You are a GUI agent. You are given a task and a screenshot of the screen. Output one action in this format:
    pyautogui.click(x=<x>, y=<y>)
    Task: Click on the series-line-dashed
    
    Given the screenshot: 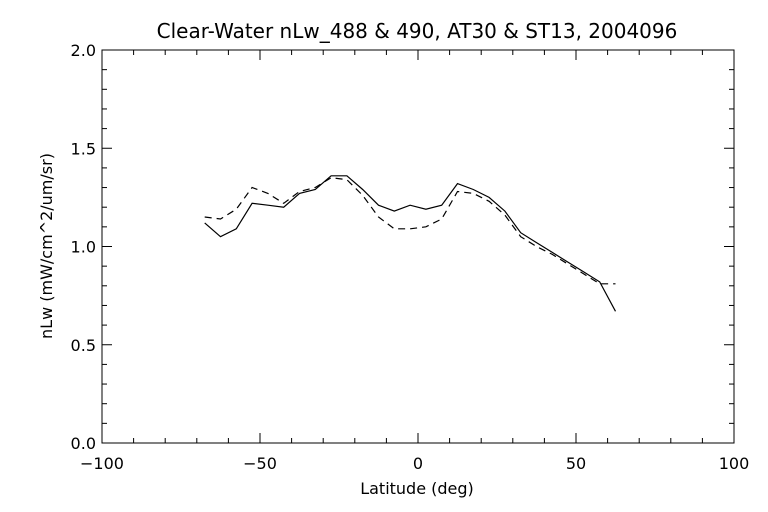 What is the action you would take?
    pyautogui.click(x=410, y=231)
    